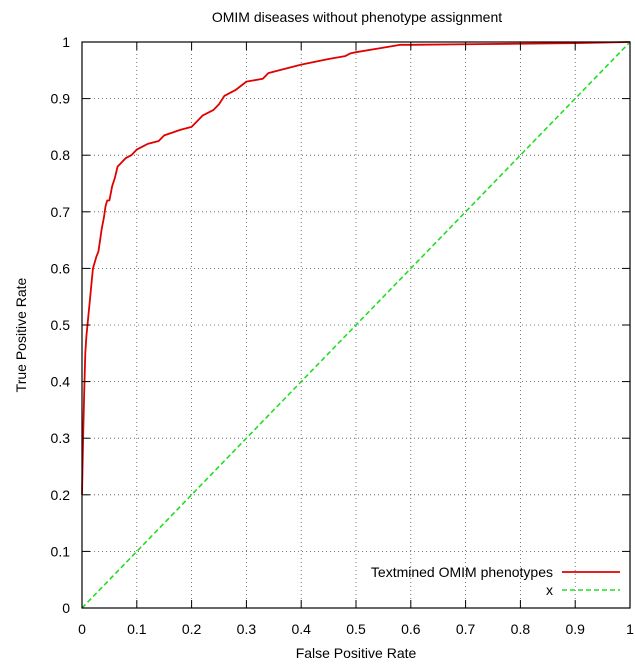 The width and height of the screenshot is (635, 665). Describe the element at coordinates (192, 629) in the screenshot. I see `x-tick-label: 0.2` at that location.